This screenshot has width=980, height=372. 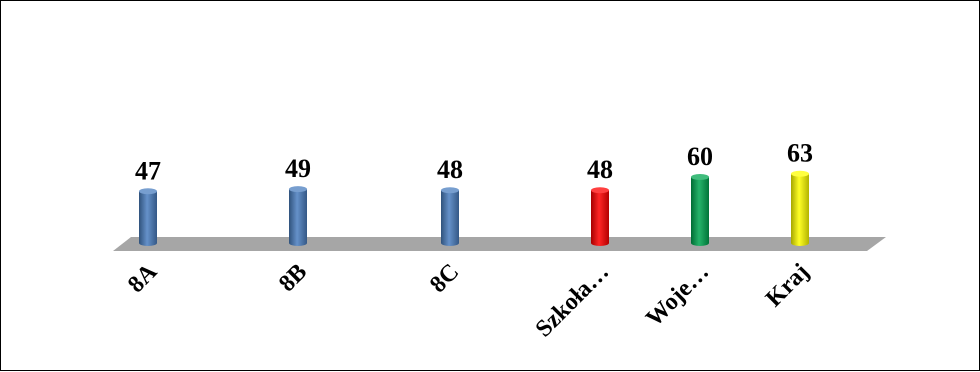 I want to click on bar-8C, so click(x=450, y=216).